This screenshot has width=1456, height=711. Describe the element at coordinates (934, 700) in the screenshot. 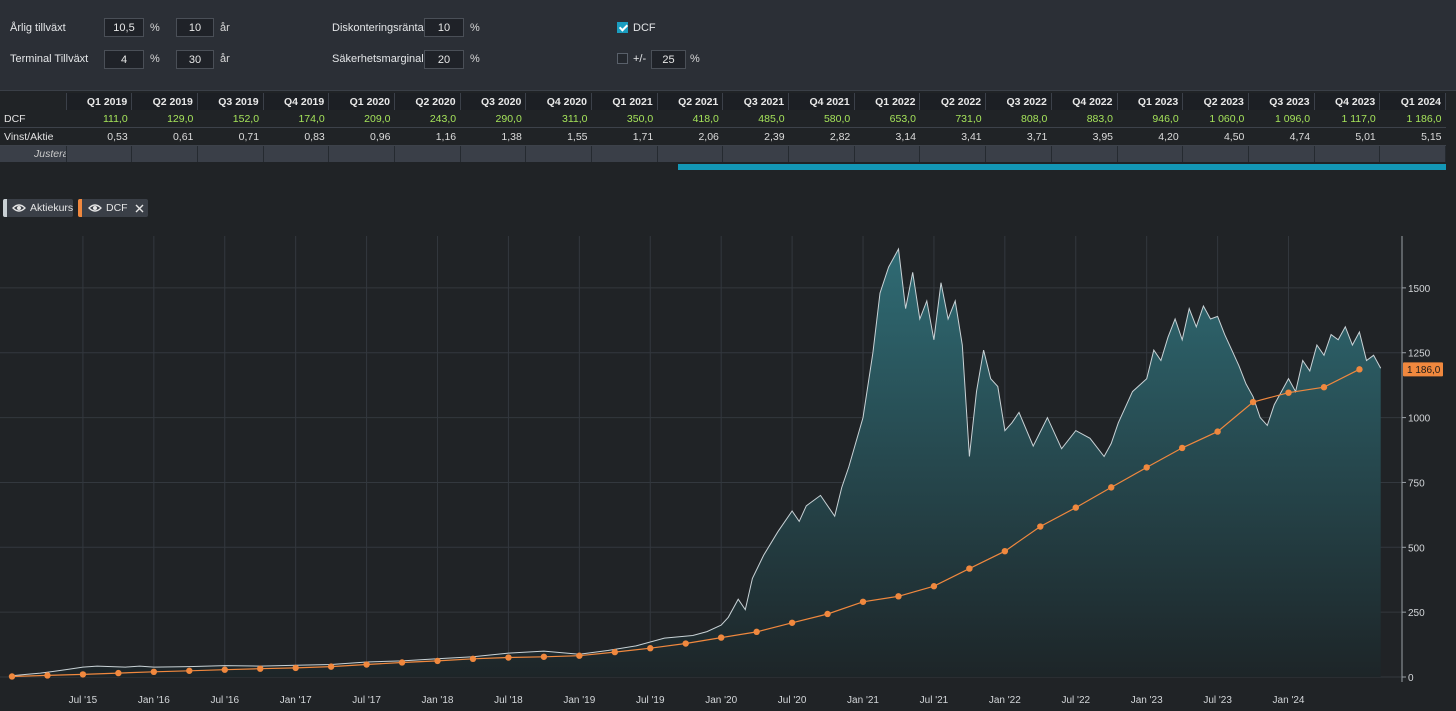

I see `x-tick-label: Jul '21` at that location.